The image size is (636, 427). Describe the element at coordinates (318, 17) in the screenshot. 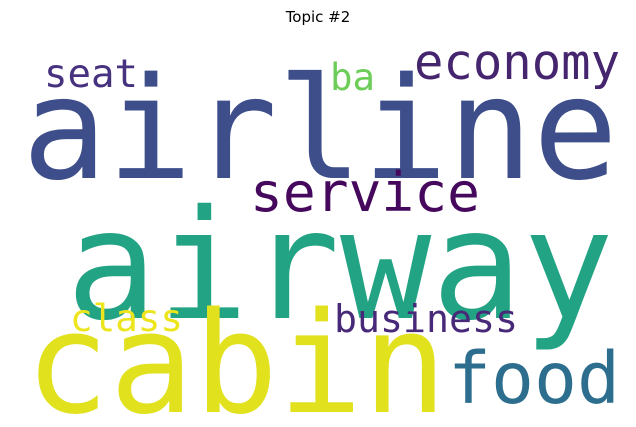

I see `chart-title: Topic #2` at that location.